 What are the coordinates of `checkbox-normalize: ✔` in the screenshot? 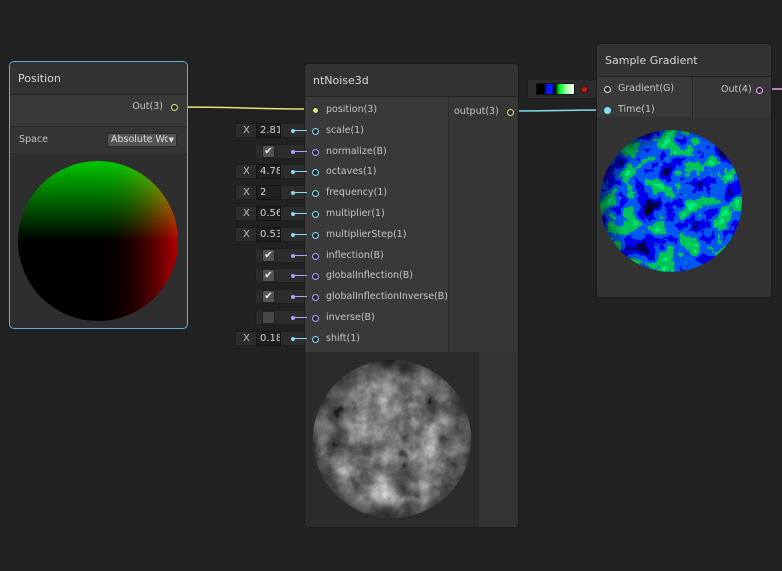 It's located at (268, 151).